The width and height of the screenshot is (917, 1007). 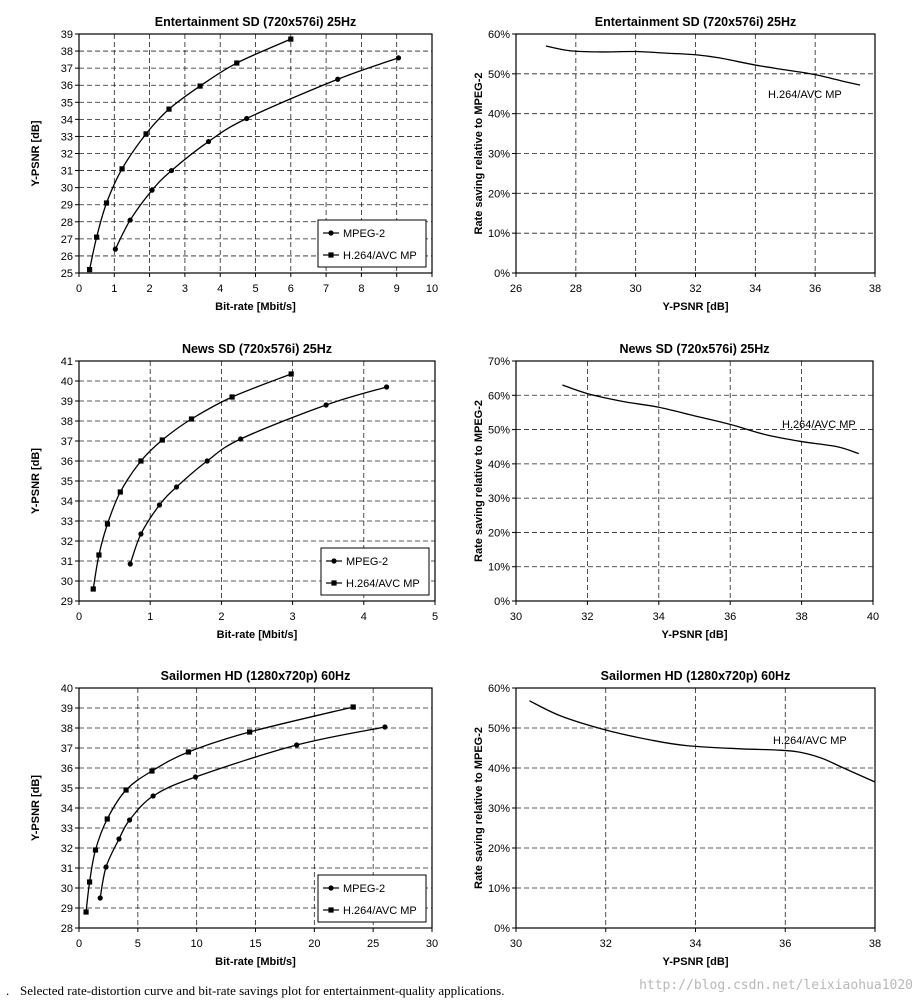 What do you see at coordinates (331, 888) in the screenshot?
I see `legend-marker-circle` at bounding box center [331, 888].